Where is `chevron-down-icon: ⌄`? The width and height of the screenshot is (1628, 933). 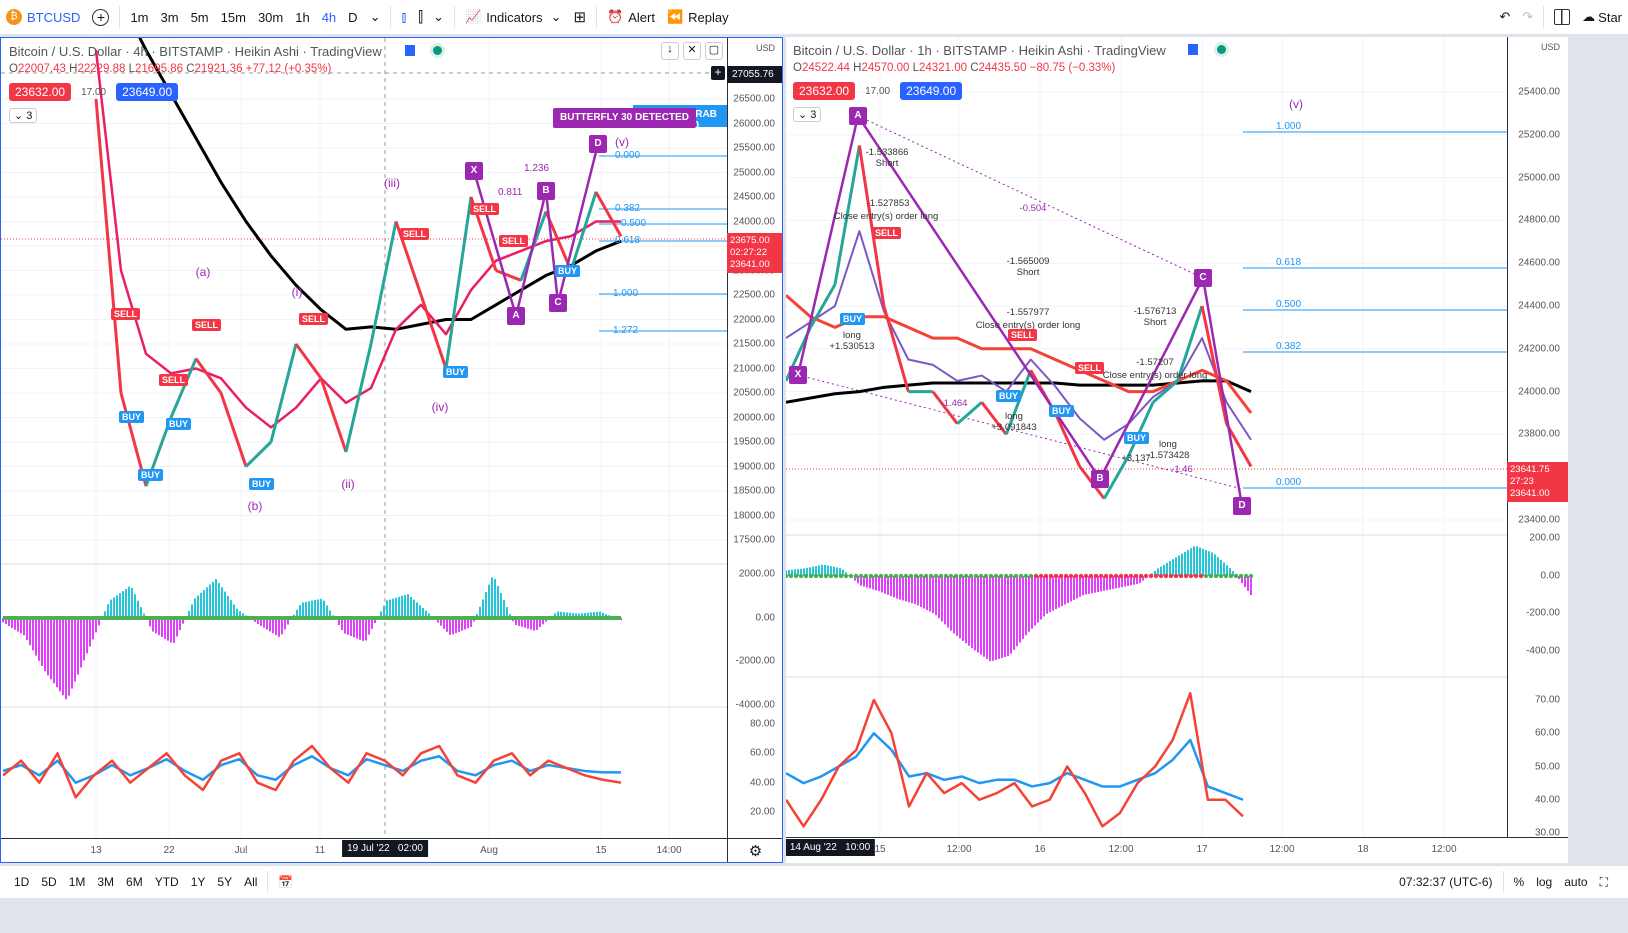 chevron-down-icon: ⌄ is located at coordinates (556, 16).